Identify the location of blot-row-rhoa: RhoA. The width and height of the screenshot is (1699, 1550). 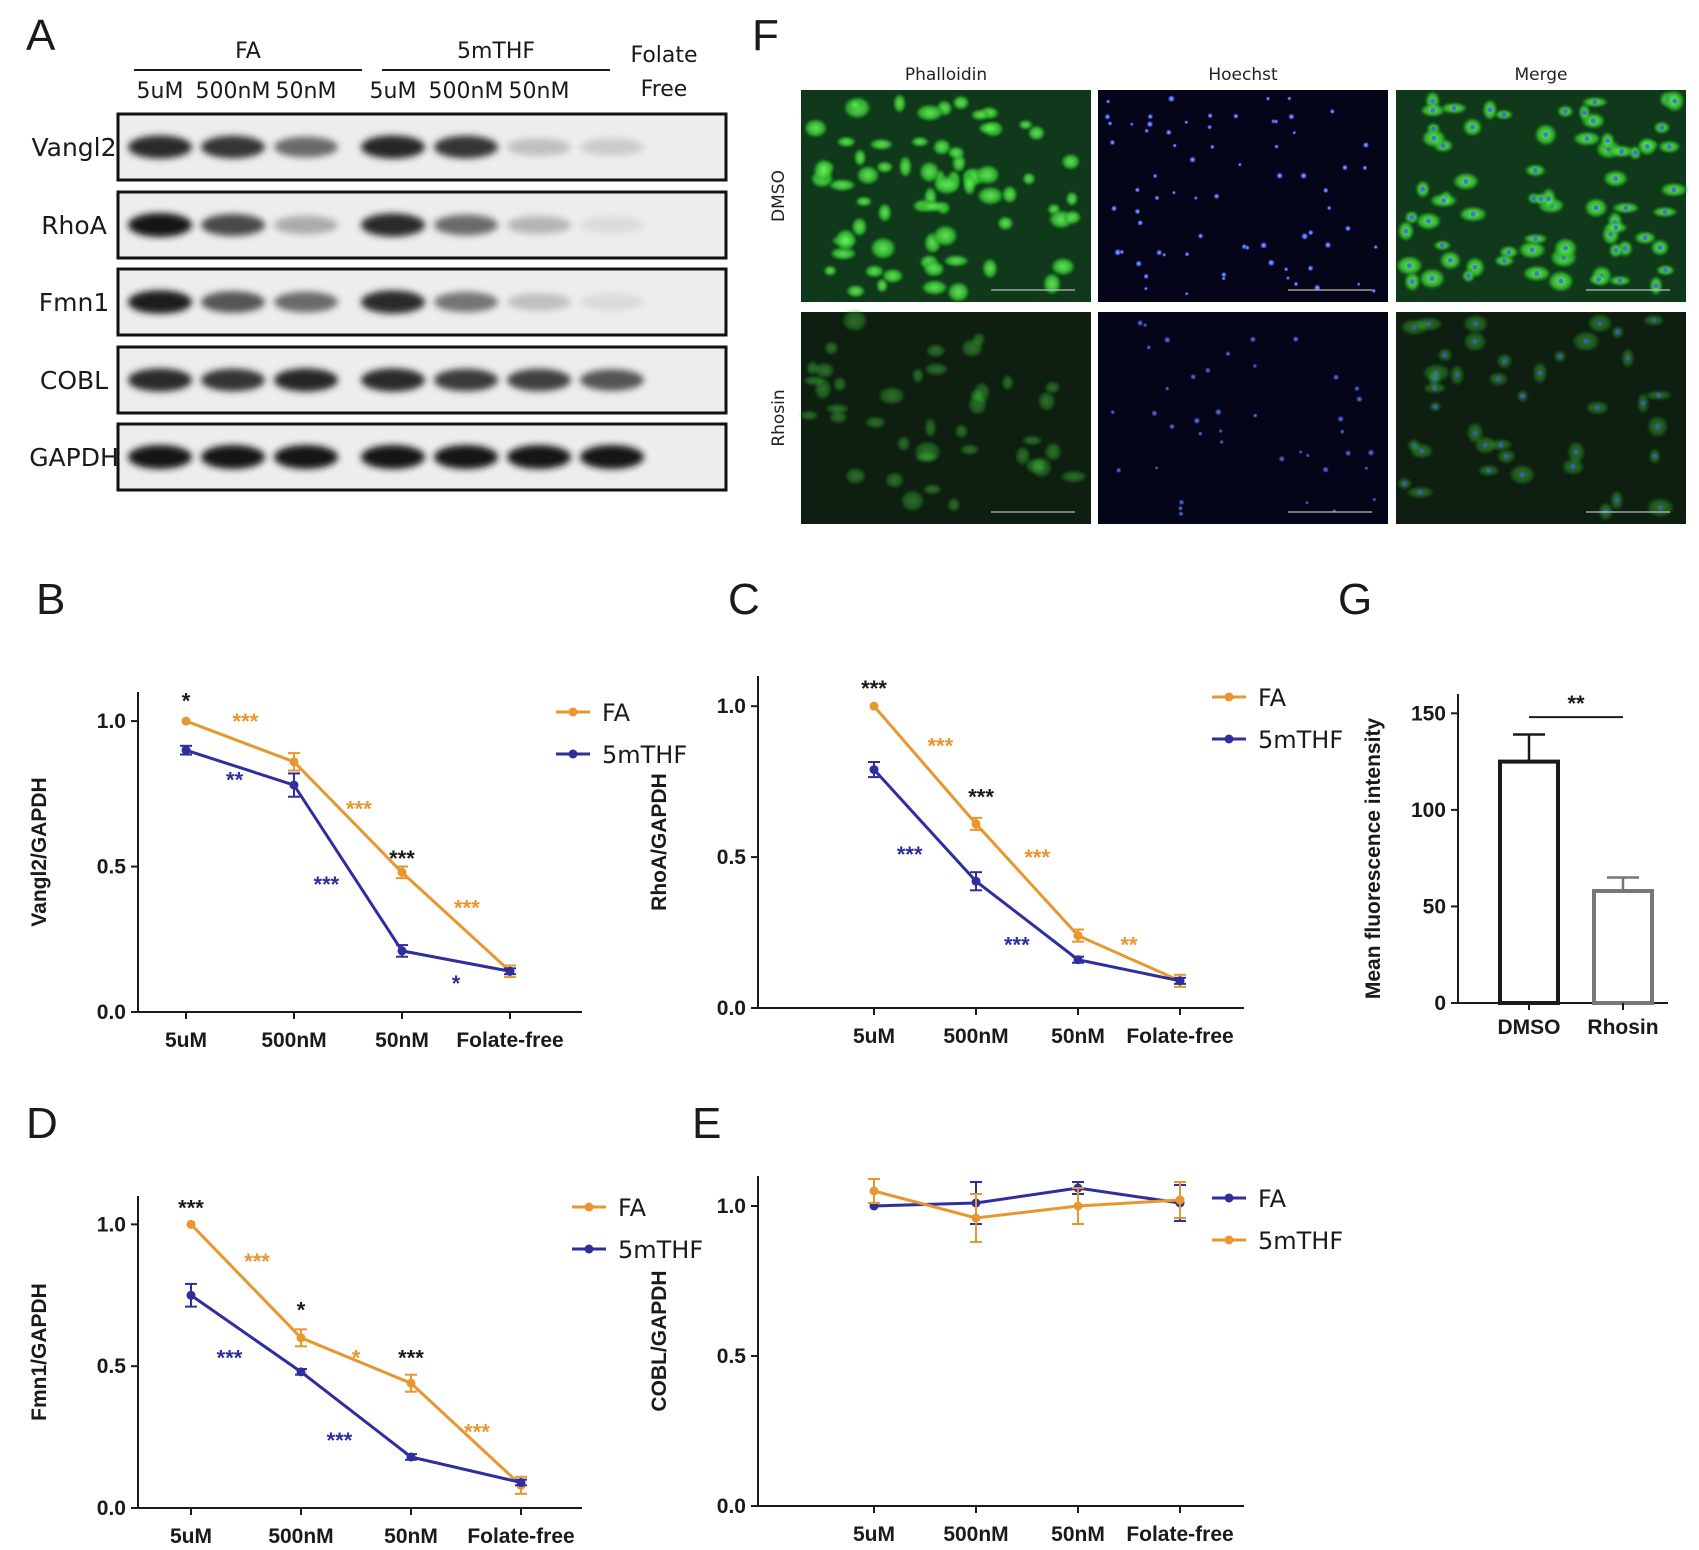
(384, 225).